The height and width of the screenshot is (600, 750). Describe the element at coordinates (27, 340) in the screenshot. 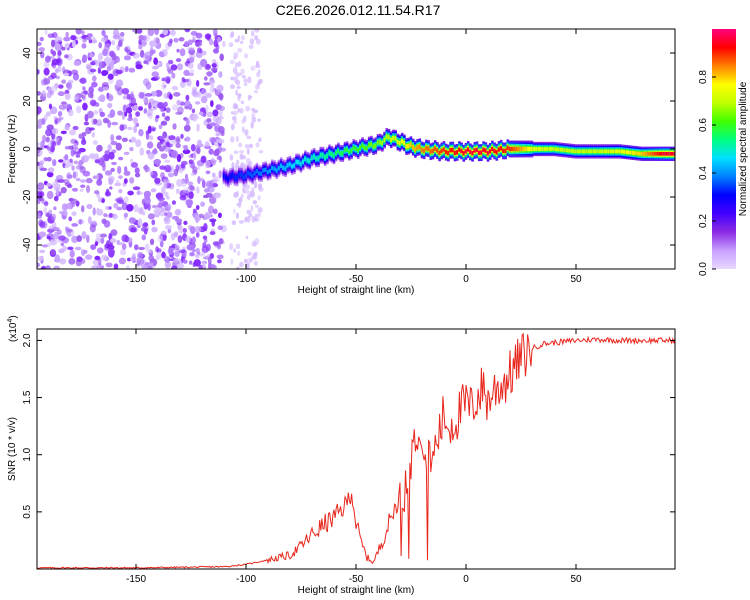

I see `snr-y-tick-label: 2.0` at that location.